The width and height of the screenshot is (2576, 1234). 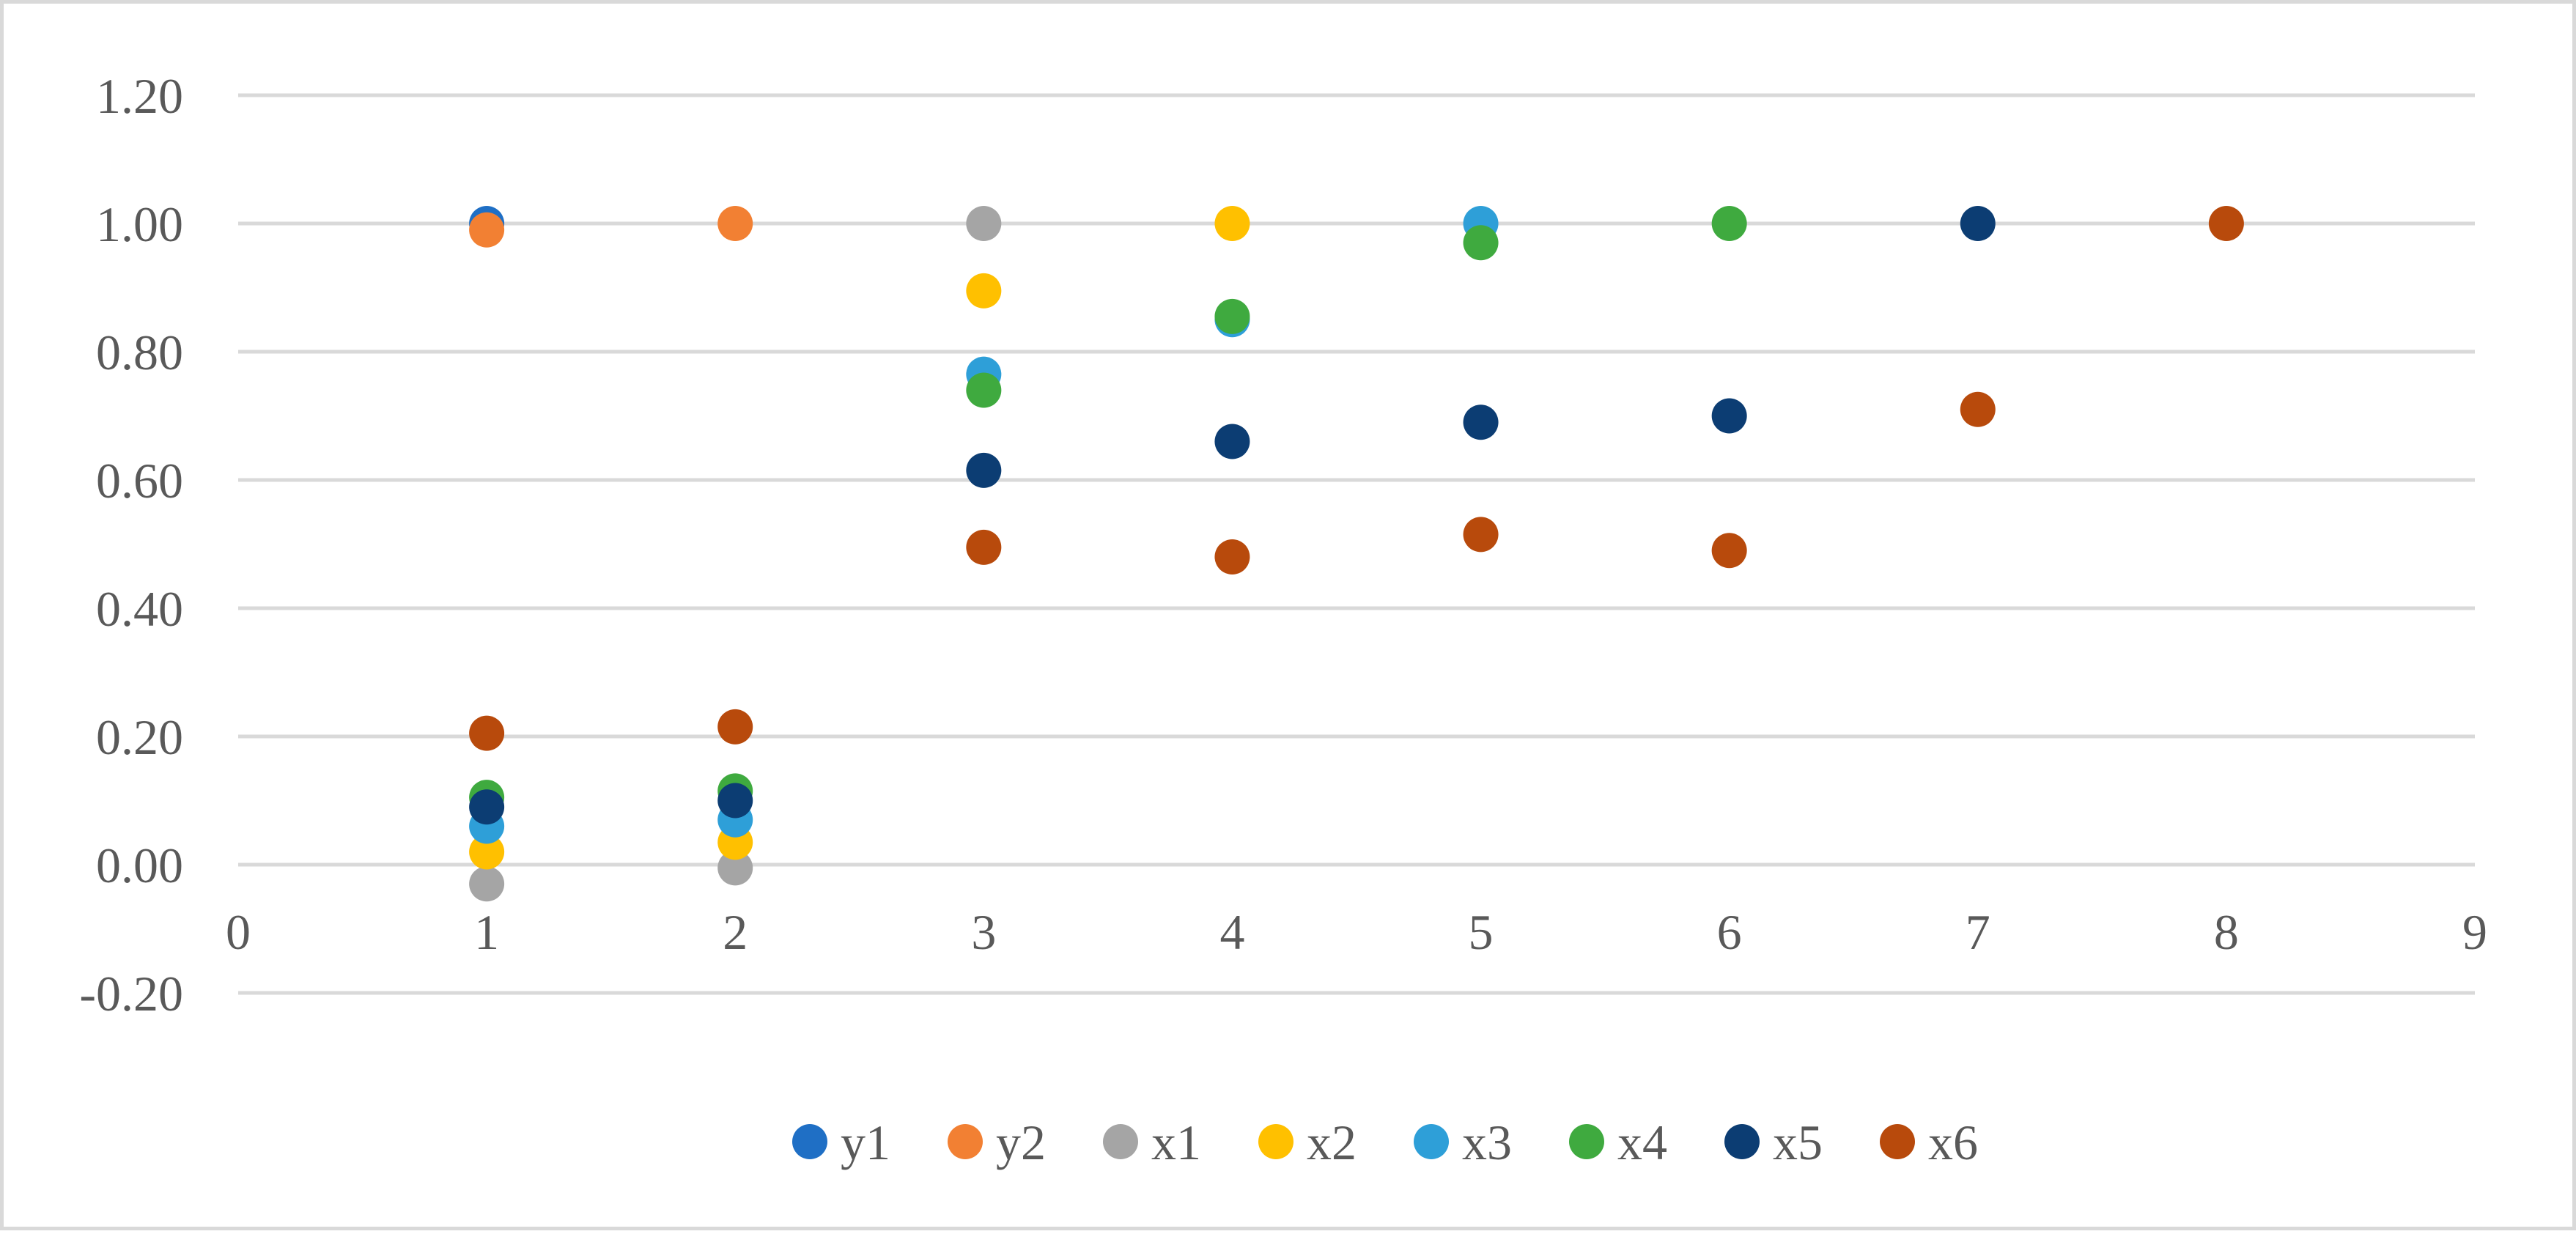 What do you see at coordinates (983, 932) in the screenshot?
I see `x-tick-label: 3` at bounding box center [983, 932].